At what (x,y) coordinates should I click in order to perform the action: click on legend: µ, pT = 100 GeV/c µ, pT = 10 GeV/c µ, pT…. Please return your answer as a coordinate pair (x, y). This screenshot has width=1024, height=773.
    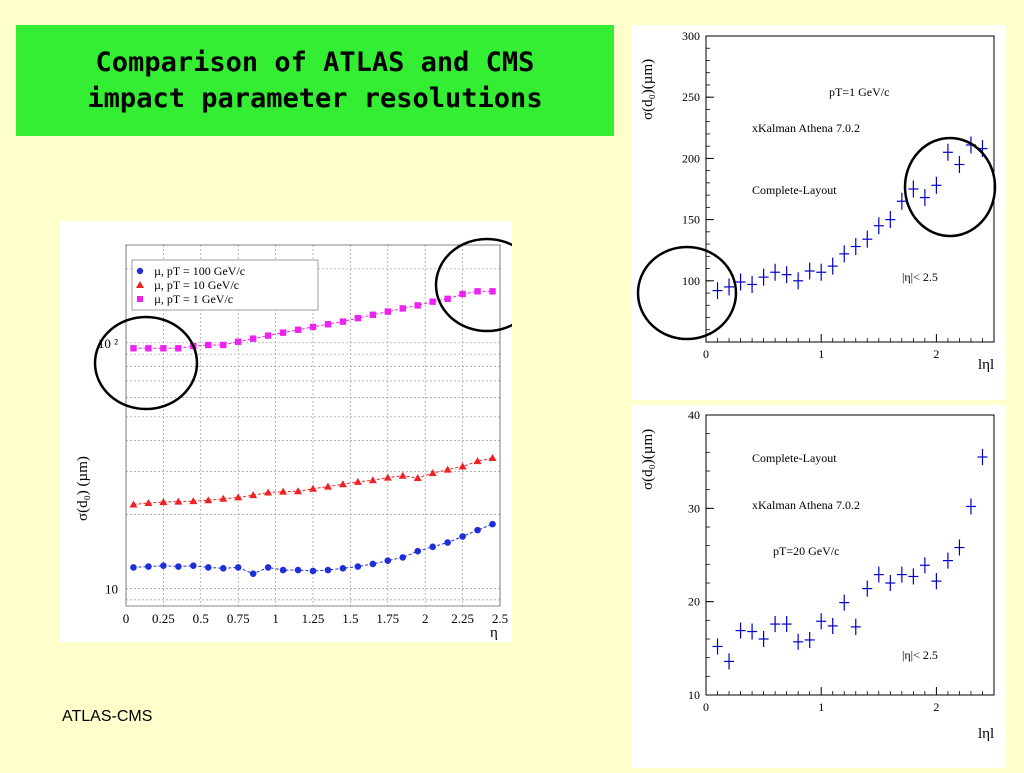
    Looking at the image, I should click on (225, 285).